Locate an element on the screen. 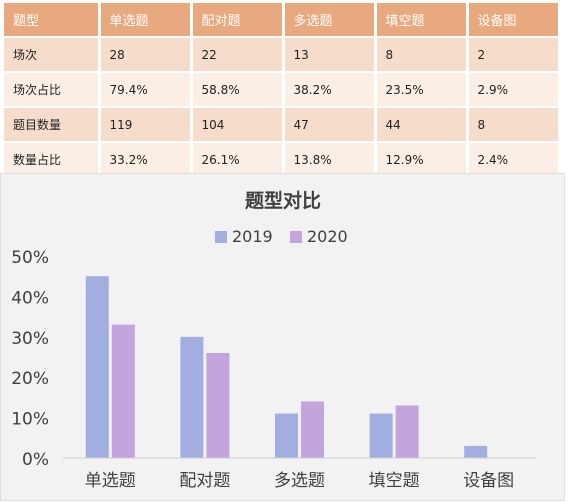 Image resolution: width=568 pixels, height=503 pixels. bar-2019-配对题 is located at coordinates (192, 397).